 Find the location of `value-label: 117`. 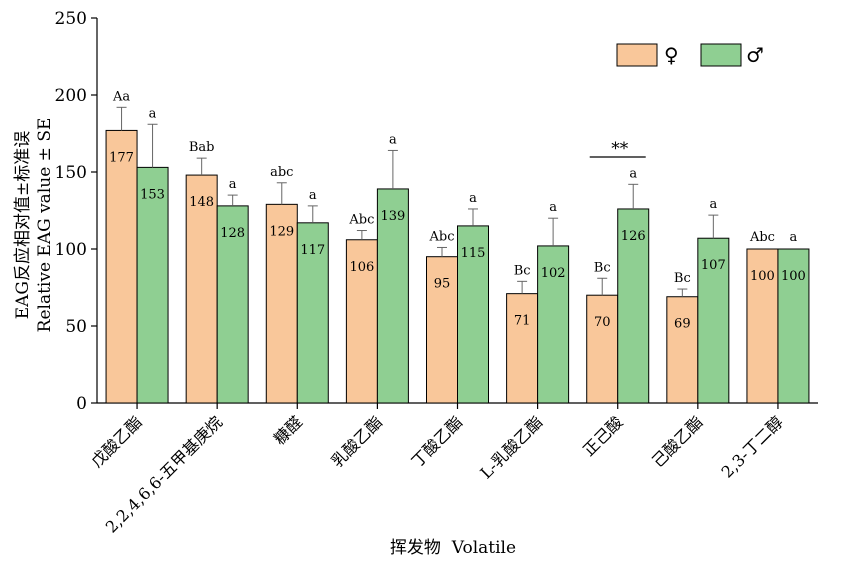

value-label: 117 is located at coordinates (312, 250).